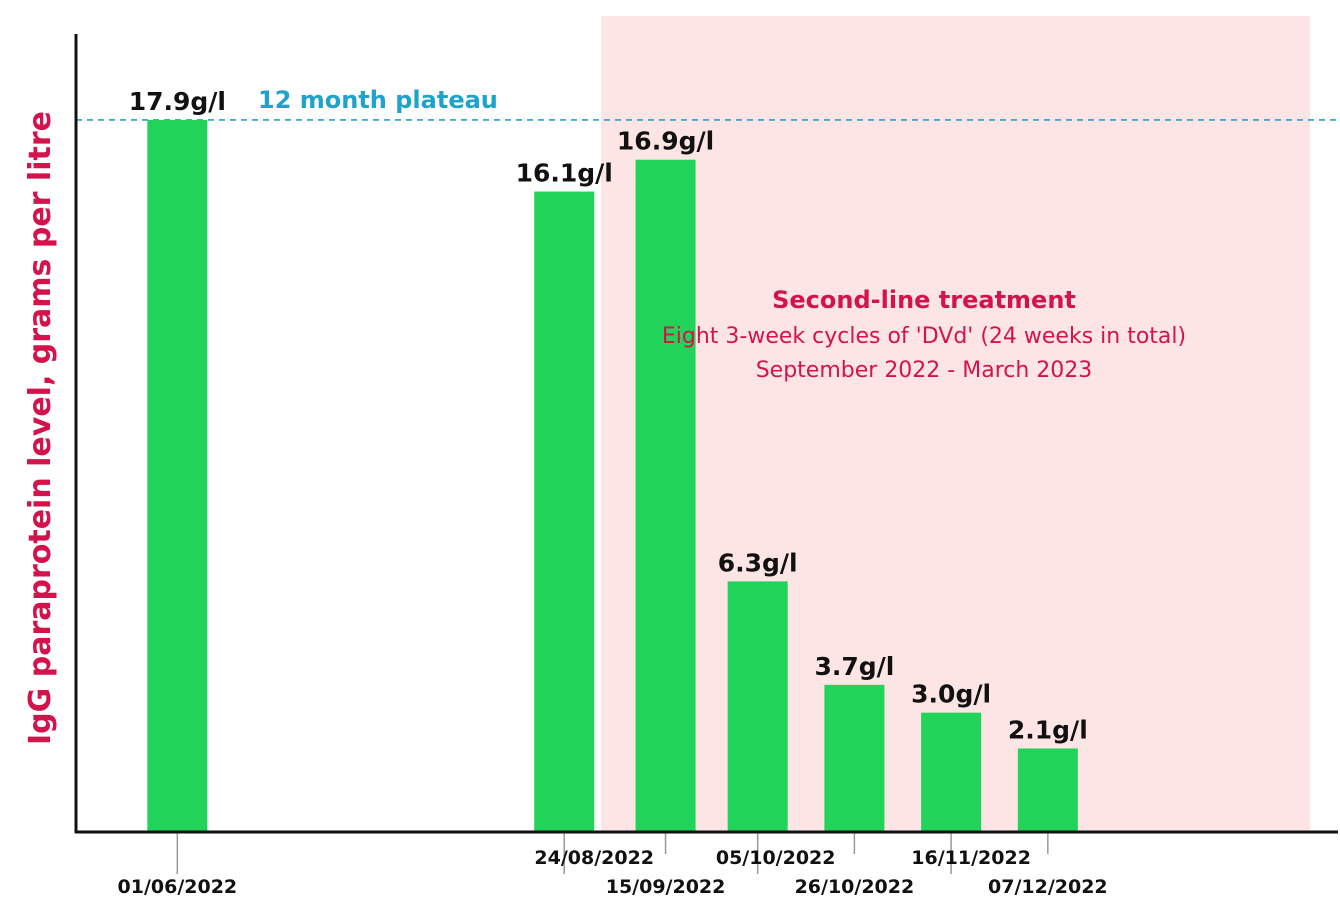  Describe the element at coordinates (971, 858) in the screenshot. I see `x-tick-label: 16/11/2022` at that location.